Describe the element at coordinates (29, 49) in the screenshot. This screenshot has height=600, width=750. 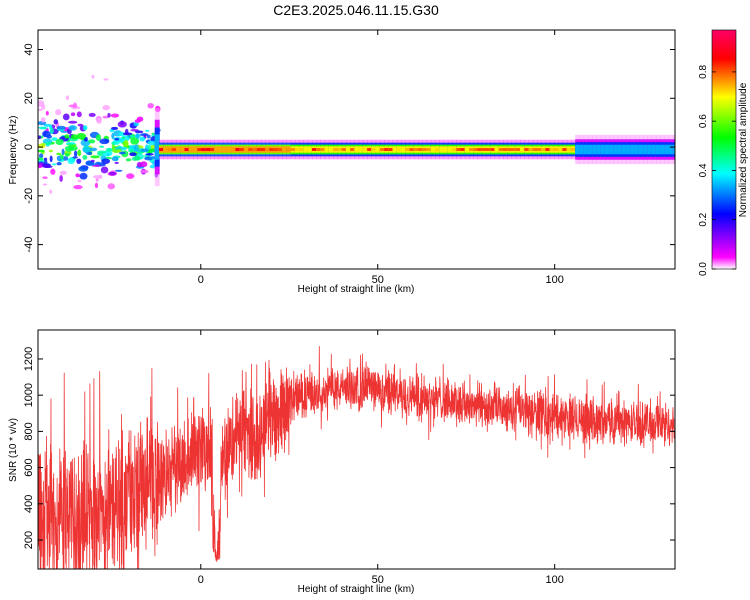
I see `spectrogram-ytick-label: 40` at that location.